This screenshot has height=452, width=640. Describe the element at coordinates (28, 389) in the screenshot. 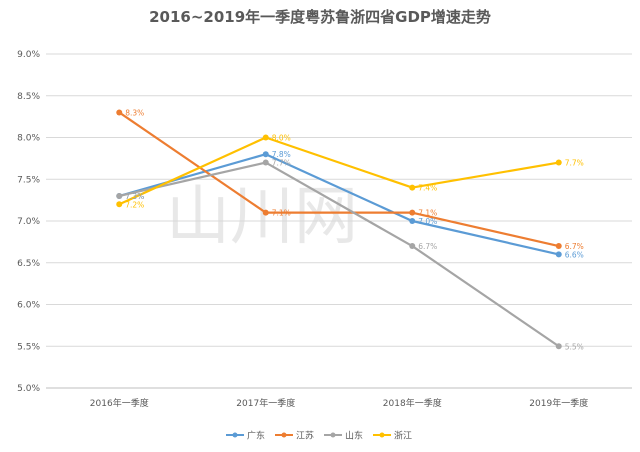

I see `y-tick-label: 5.0%` at that location.